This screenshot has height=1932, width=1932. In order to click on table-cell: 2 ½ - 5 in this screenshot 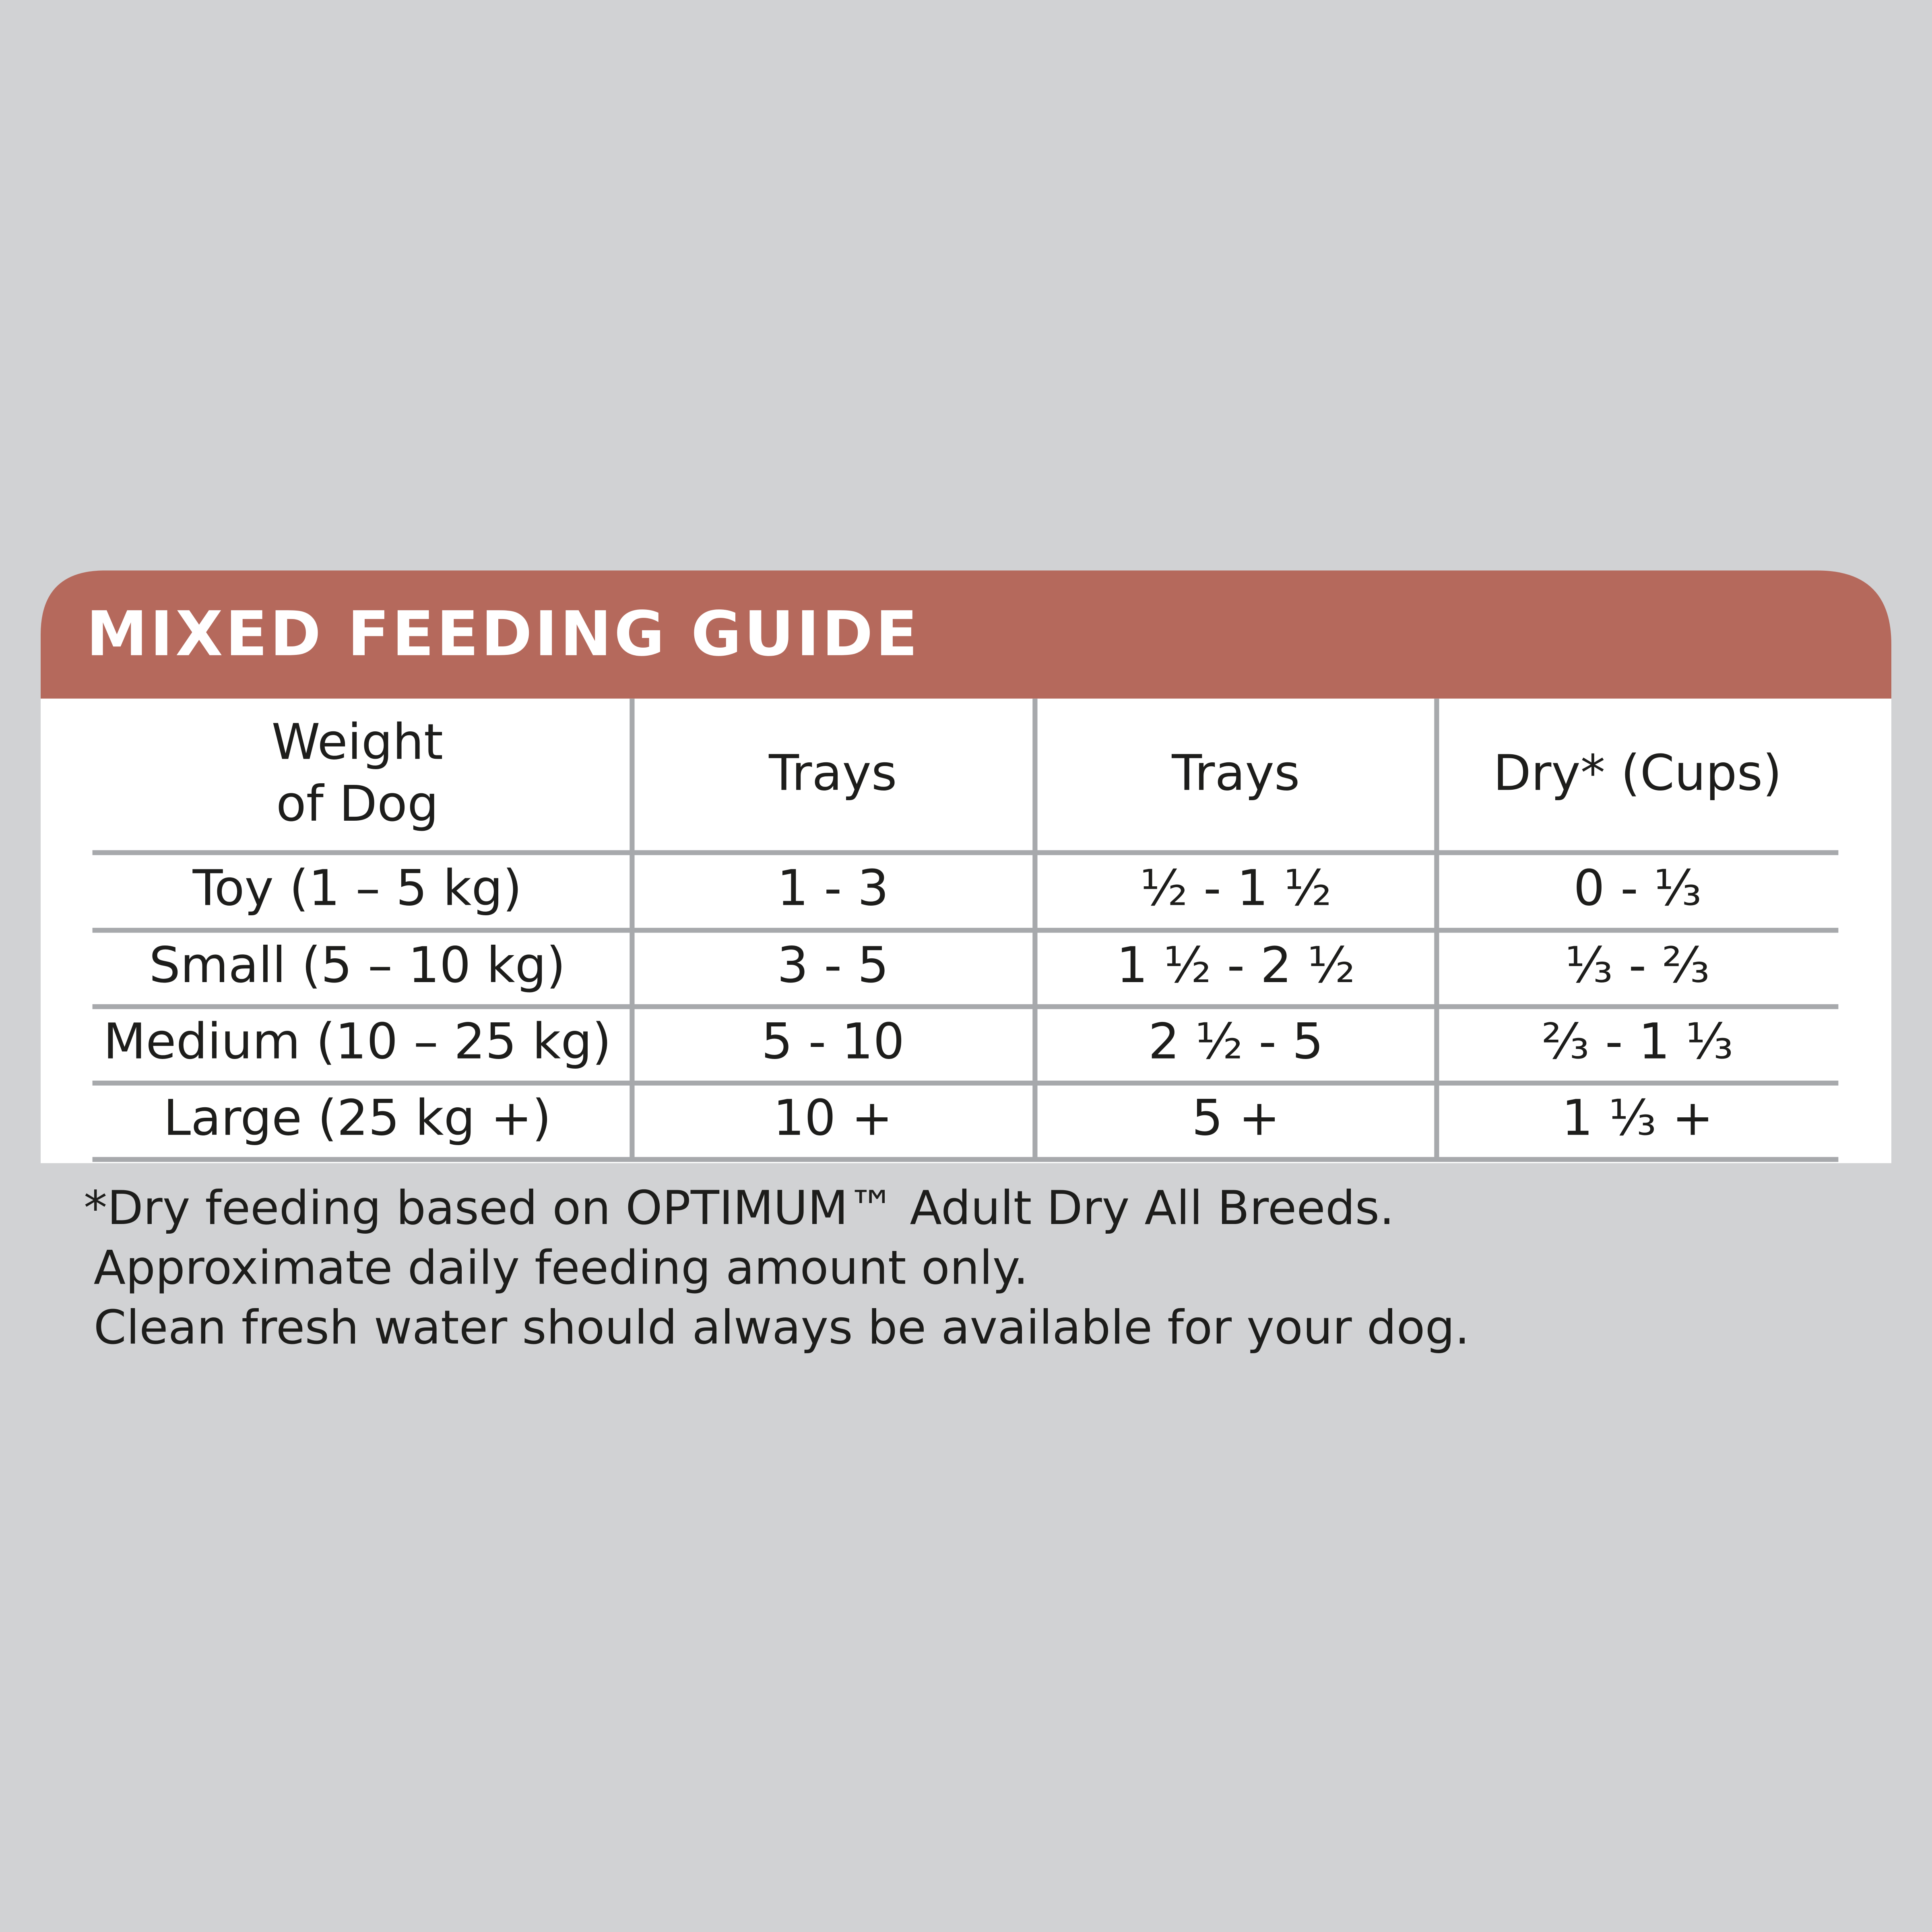, I will do `click(1235, 1041)`.